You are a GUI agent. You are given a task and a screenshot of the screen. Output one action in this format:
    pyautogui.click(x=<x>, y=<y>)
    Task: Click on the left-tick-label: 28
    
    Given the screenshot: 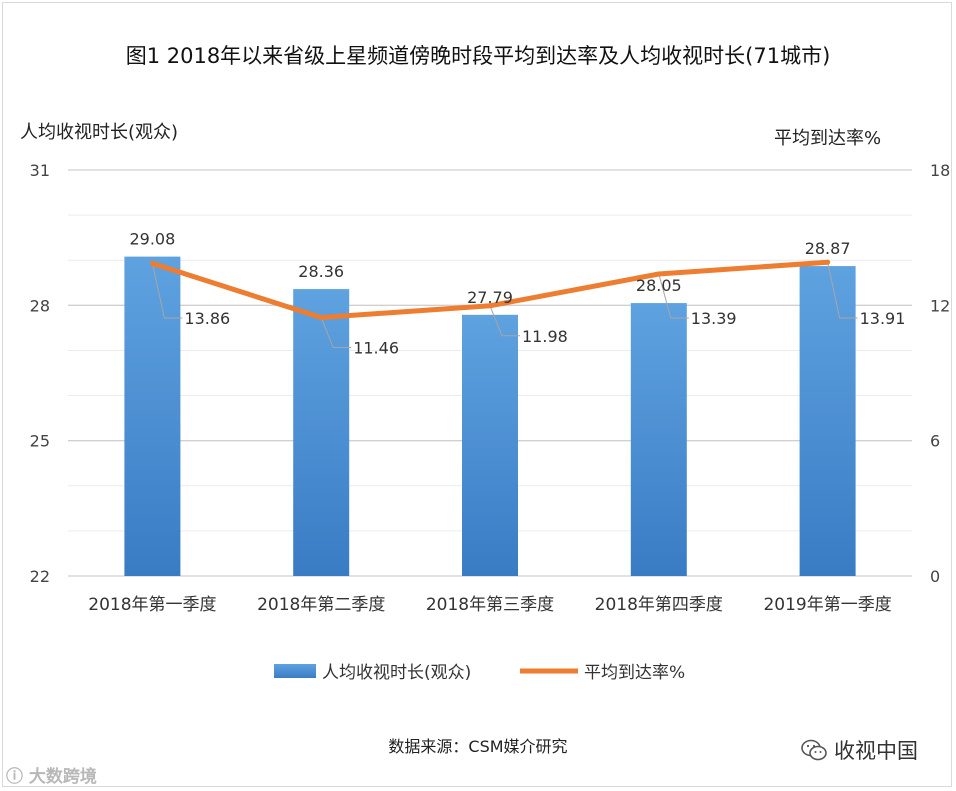 What is the action you would take?
    pyautogui.click(x=40, y=305)
    